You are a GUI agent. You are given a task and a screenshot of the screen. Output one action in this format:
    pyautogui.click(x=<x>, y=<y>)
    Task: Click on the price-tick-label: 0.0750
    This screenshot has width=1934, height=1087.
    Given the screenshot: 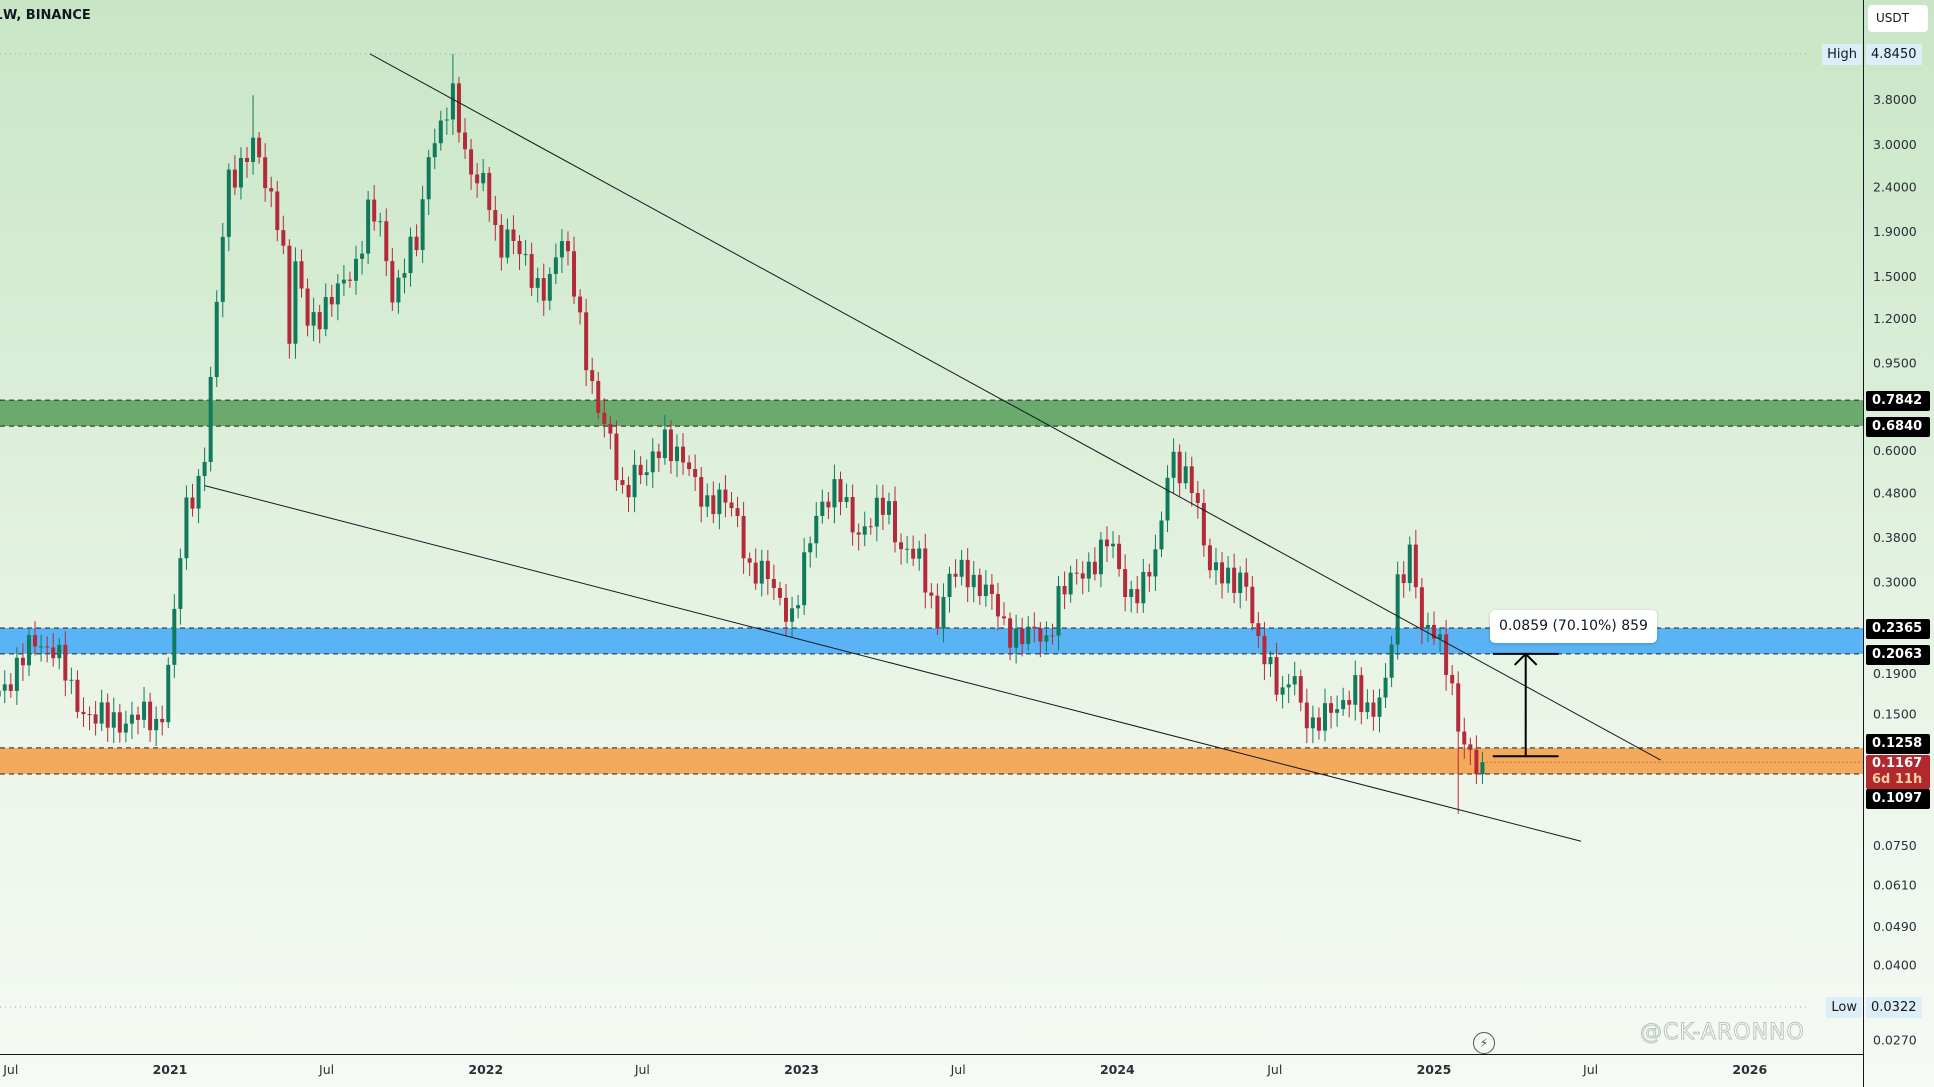 What is the action you would take?
    pyautogui.click(x=1895, y=845)
    